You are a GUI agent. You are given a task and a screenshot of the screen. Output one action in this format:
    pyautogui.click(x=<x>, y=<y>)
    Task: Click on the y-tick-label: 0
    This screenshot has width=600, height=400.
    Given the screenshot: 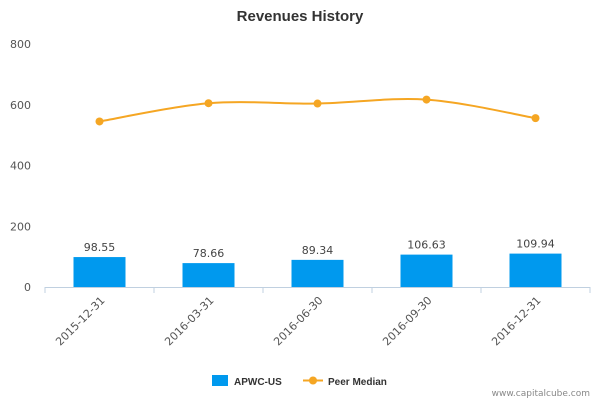 What is the action you would take?
    pyautogui.click(x=27, y=287)
    